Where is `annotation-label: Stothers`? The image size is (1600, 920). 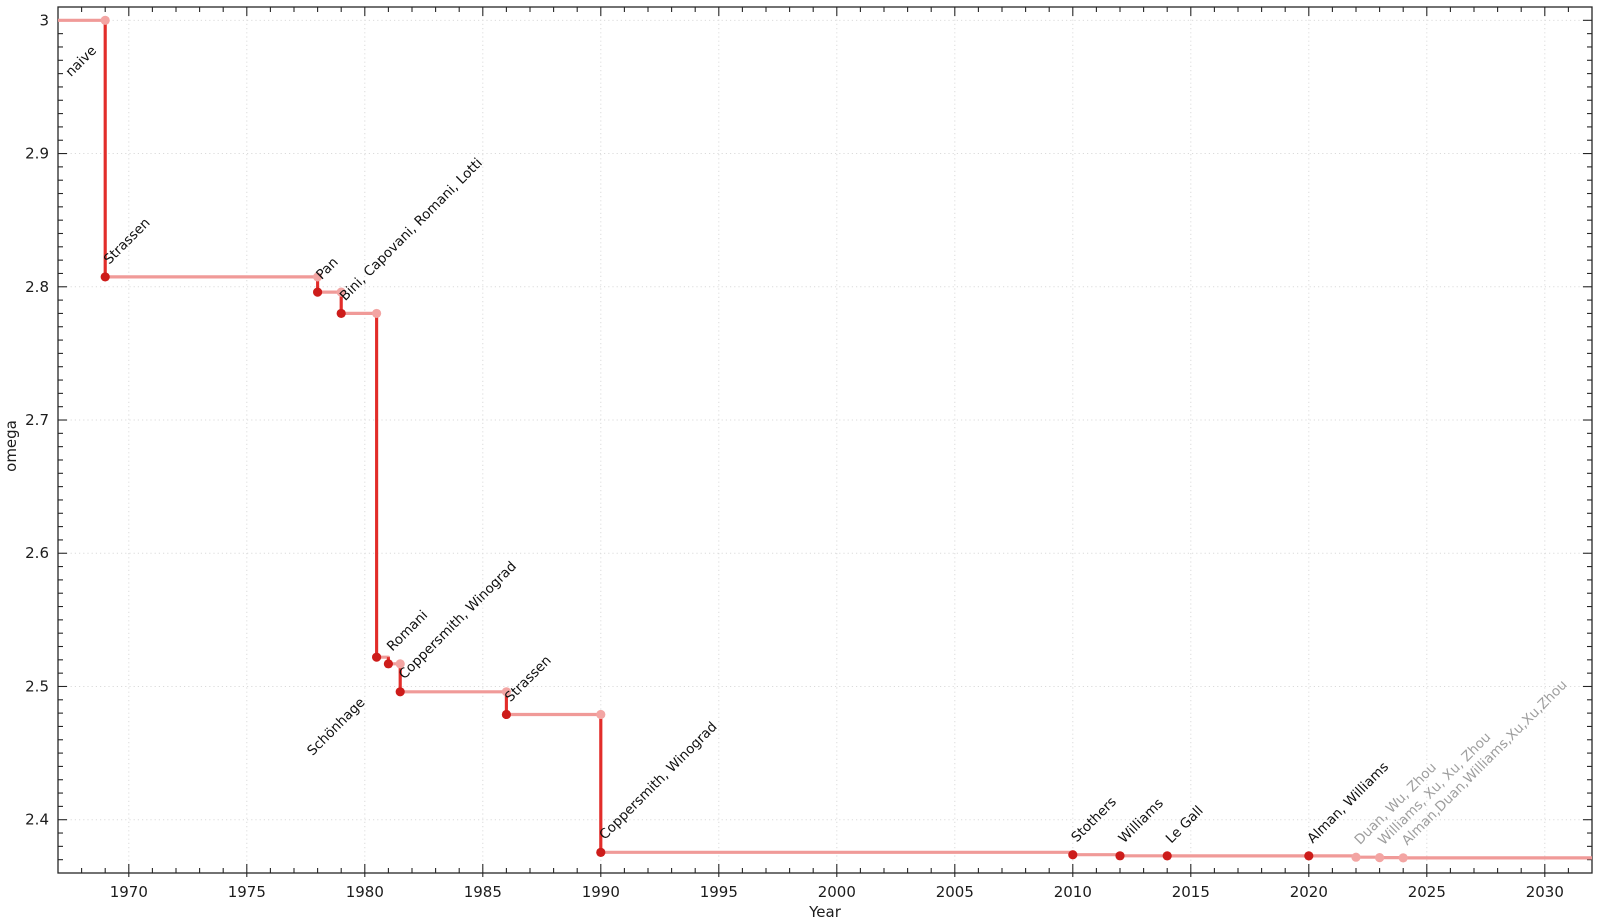
annotation-label: Stothers is located at coordinates (1094, 820).